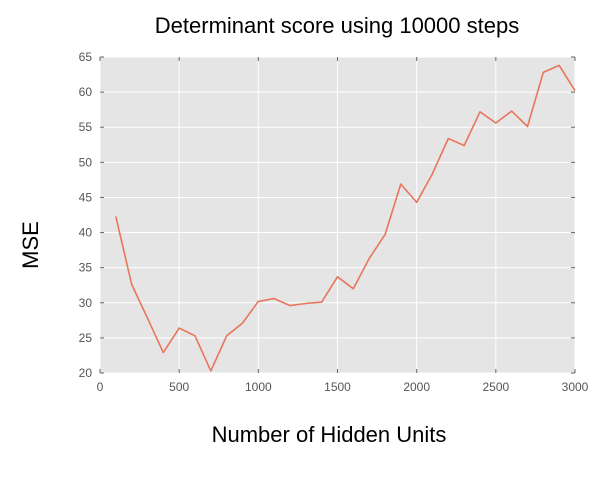 This screenshot has height=477, width=608. What do you see at coordinates (86, 303) in the screenshot?
I see `y-tick-label: 30` at bounding box center [86, 303].